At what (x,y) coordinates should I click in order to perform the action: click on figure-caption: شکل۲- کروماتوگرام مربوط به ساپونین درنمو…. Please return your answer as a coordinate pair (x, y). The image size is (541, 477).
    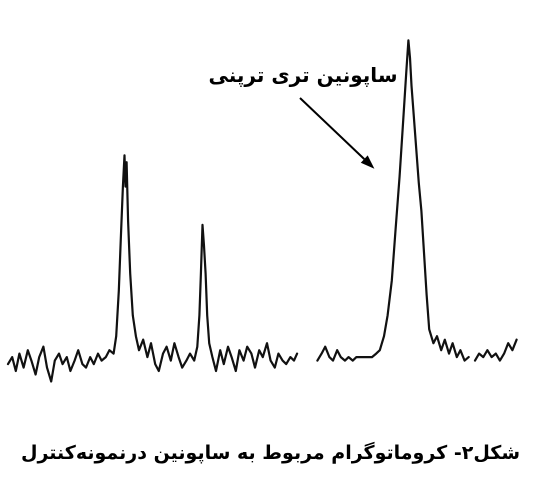
    Looking at the image, I should click on (270, 453).